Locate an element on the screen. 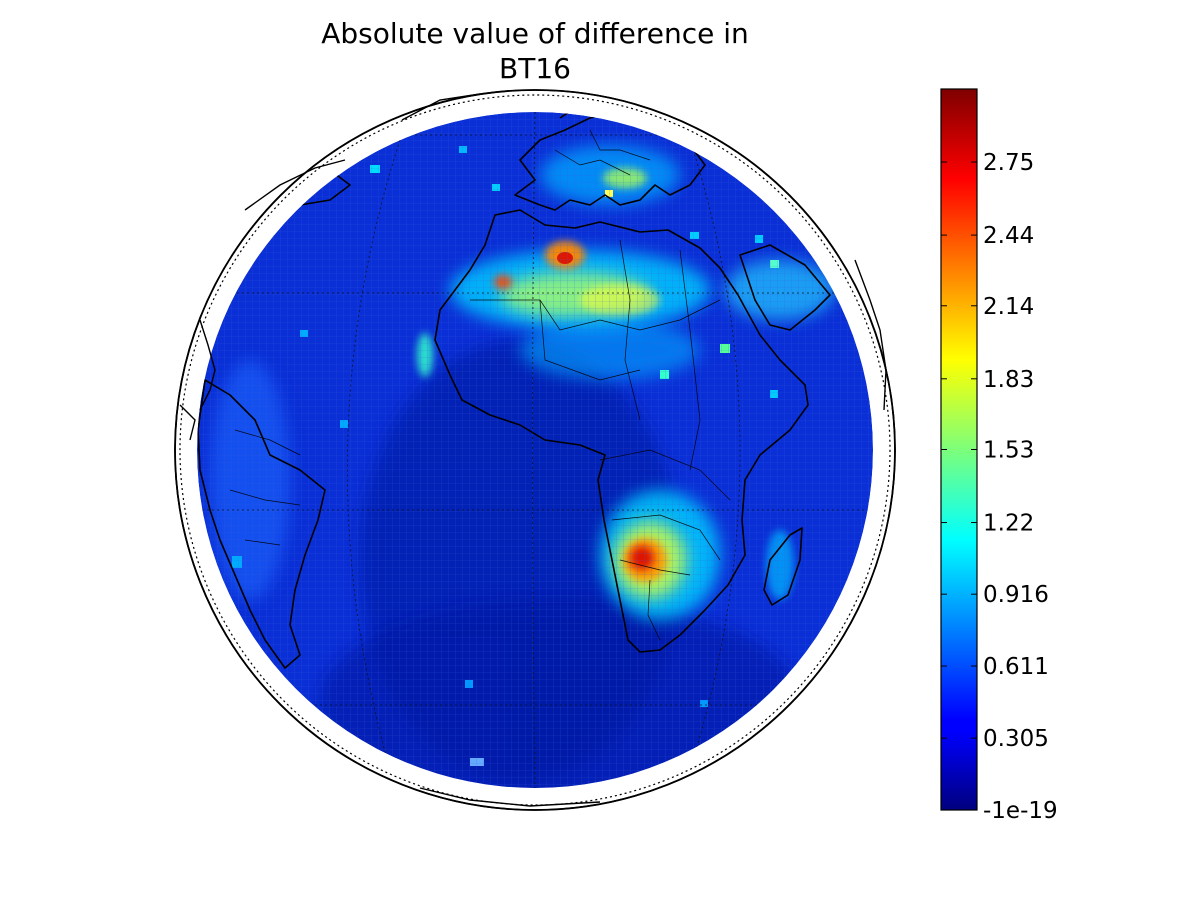 The height and width of the screenshot is (900, 1200). colorbar-tick-label: 1.83 is located at coordinates (1008, 380).